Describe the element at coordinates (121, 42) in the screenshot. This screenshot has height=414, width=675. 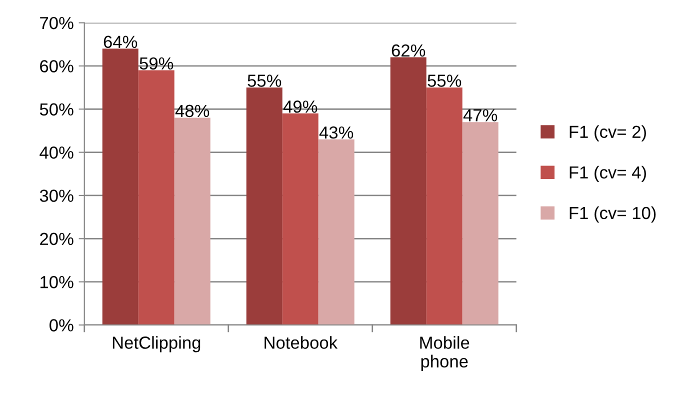
I see `data-label: 64%` at that location.